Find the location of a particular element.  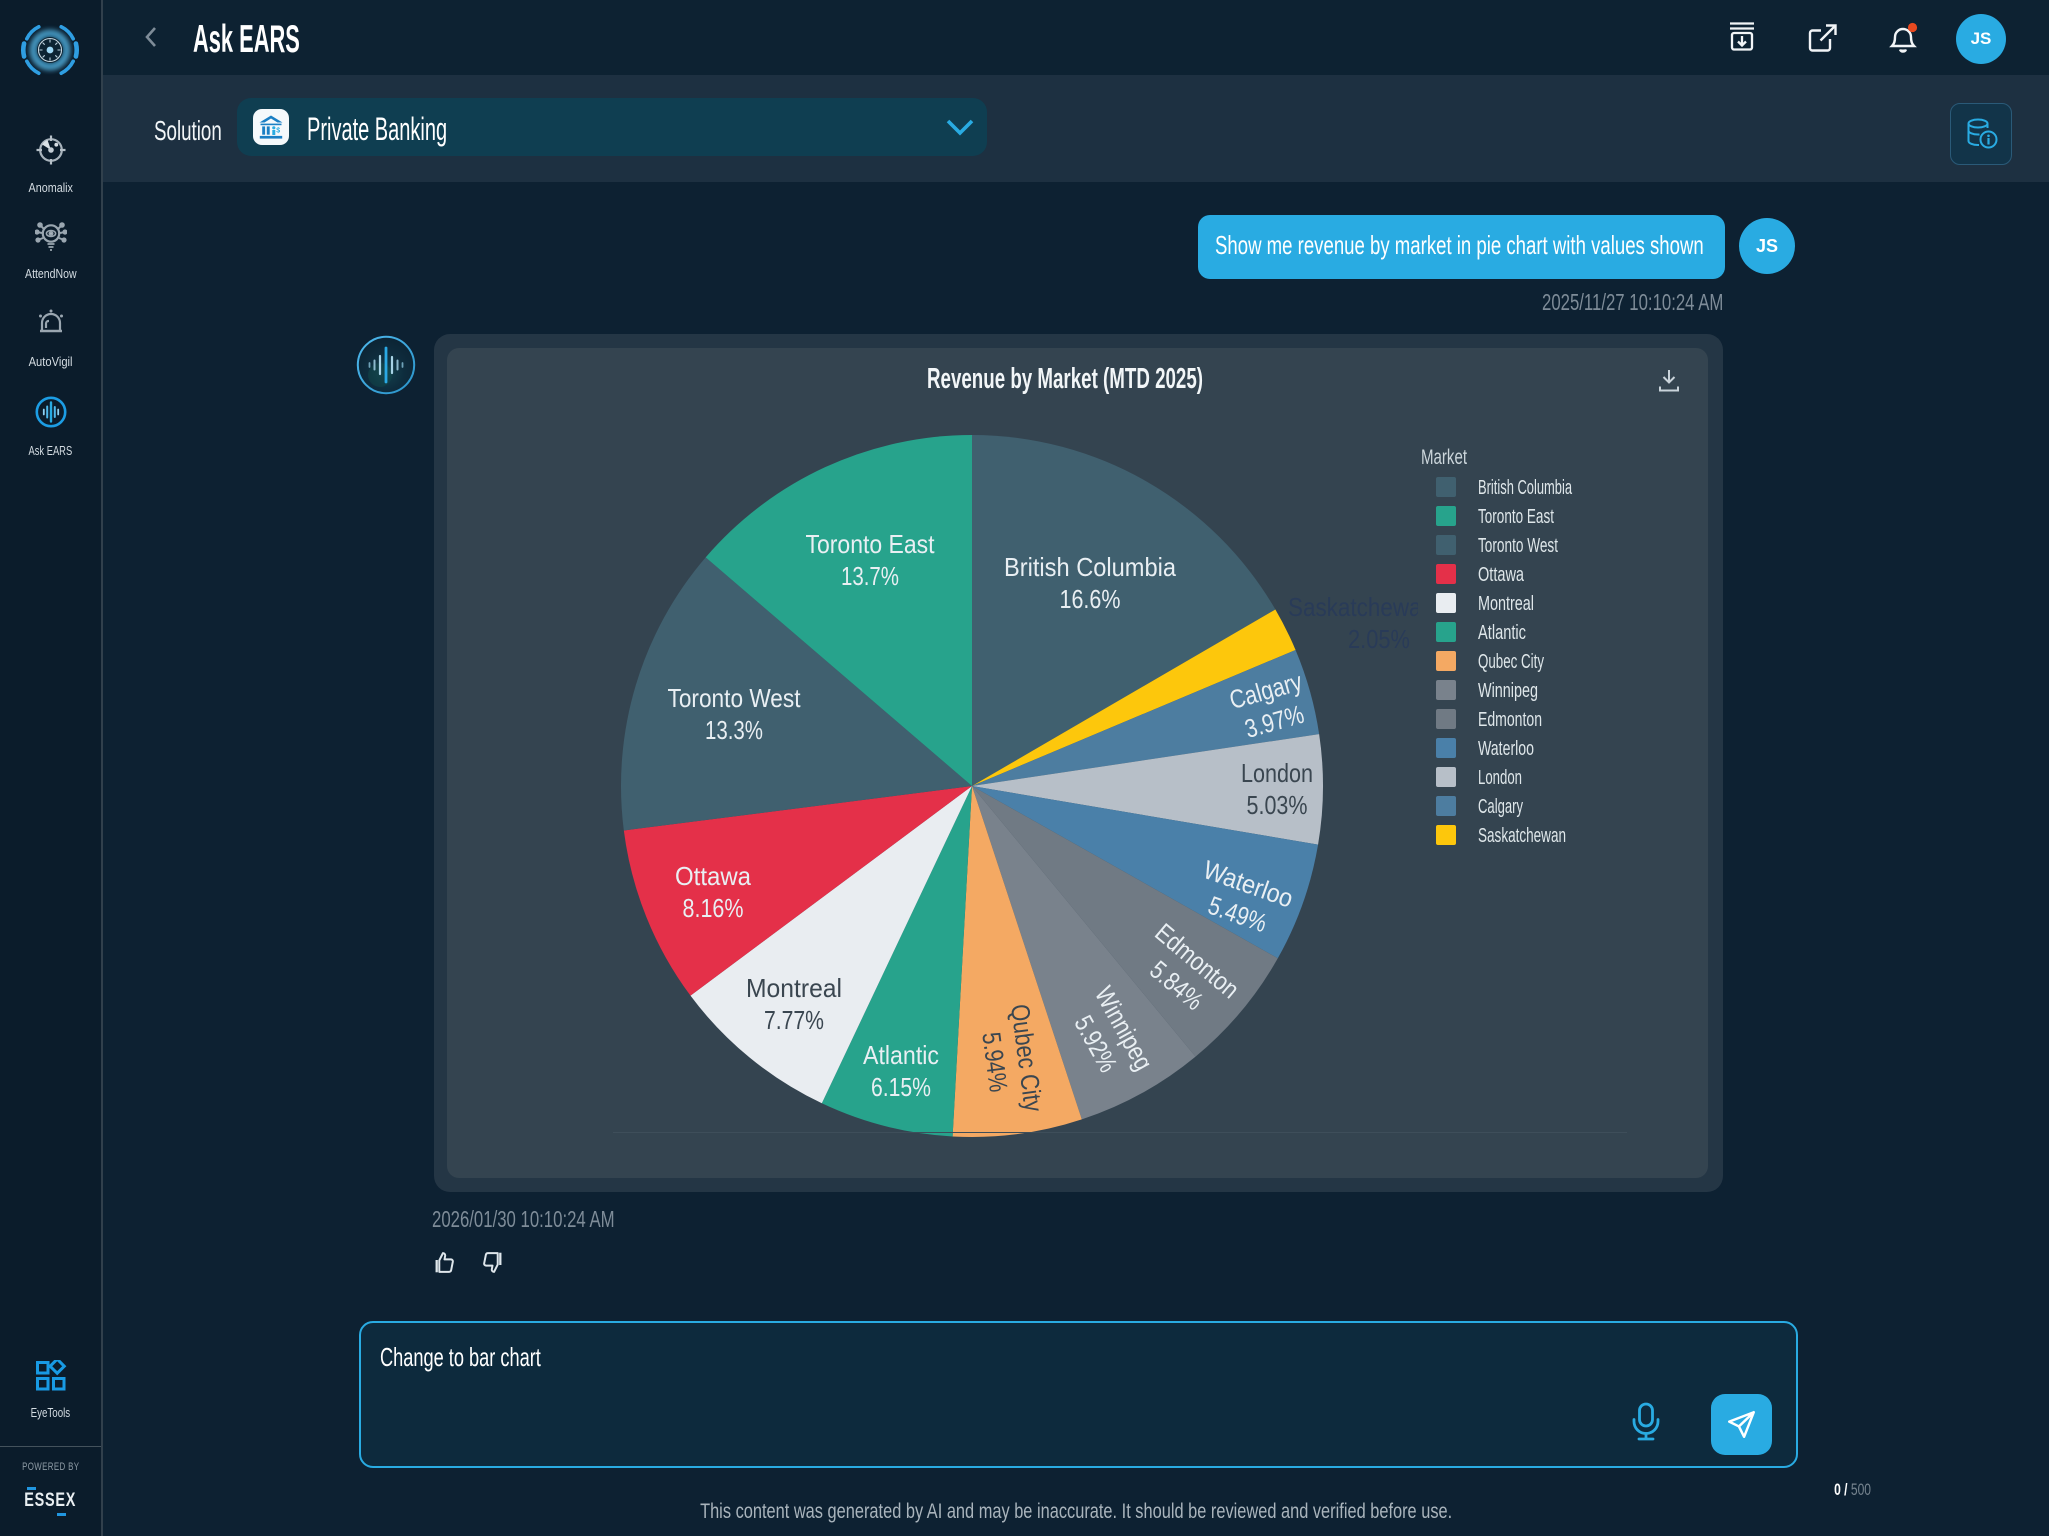

svg-text: 5.03% is located at coordinates (1277, 805).